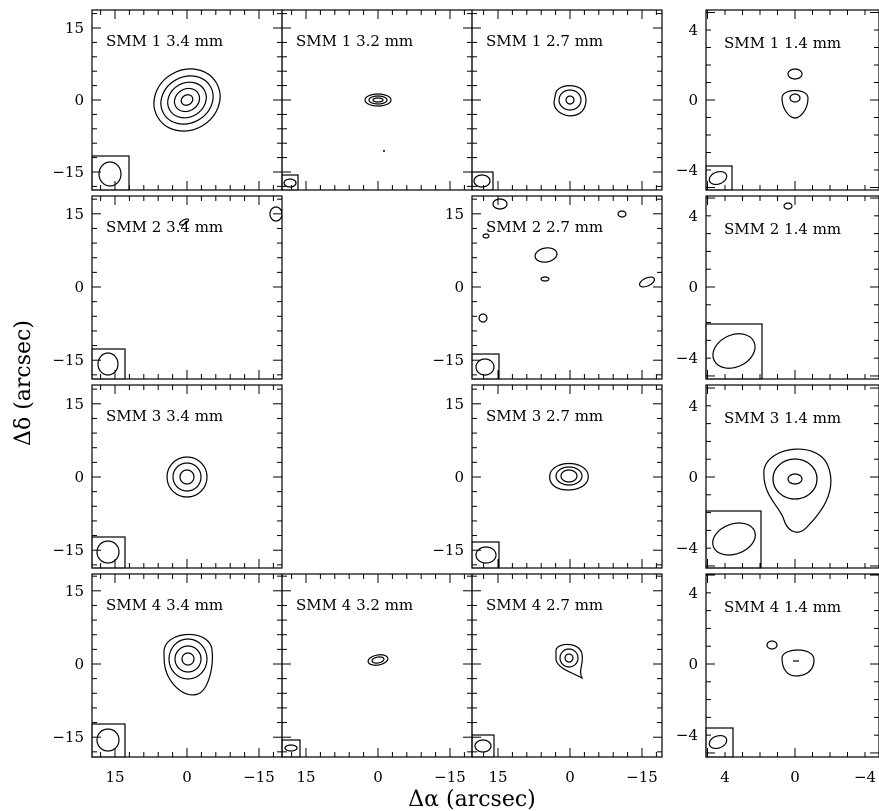  Describe the element at coordinates (567, 476) in the screenshot. I see `panel-smm3-2p7mm: SMM 3 2.7 mm` at that location.